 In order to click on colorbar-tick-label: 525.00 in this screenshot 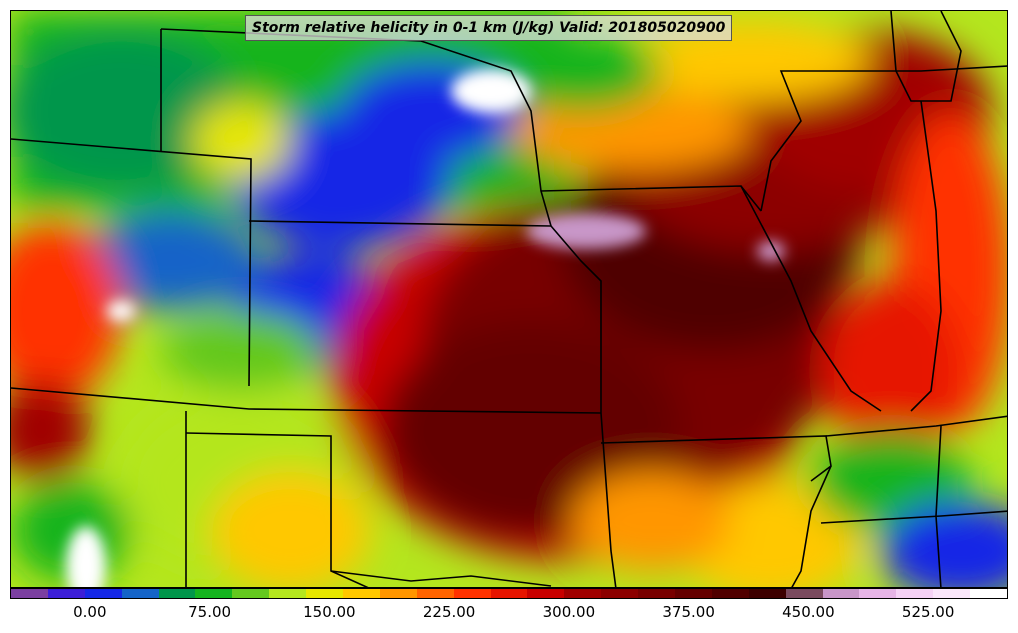, I will do `click(928, 612)`.